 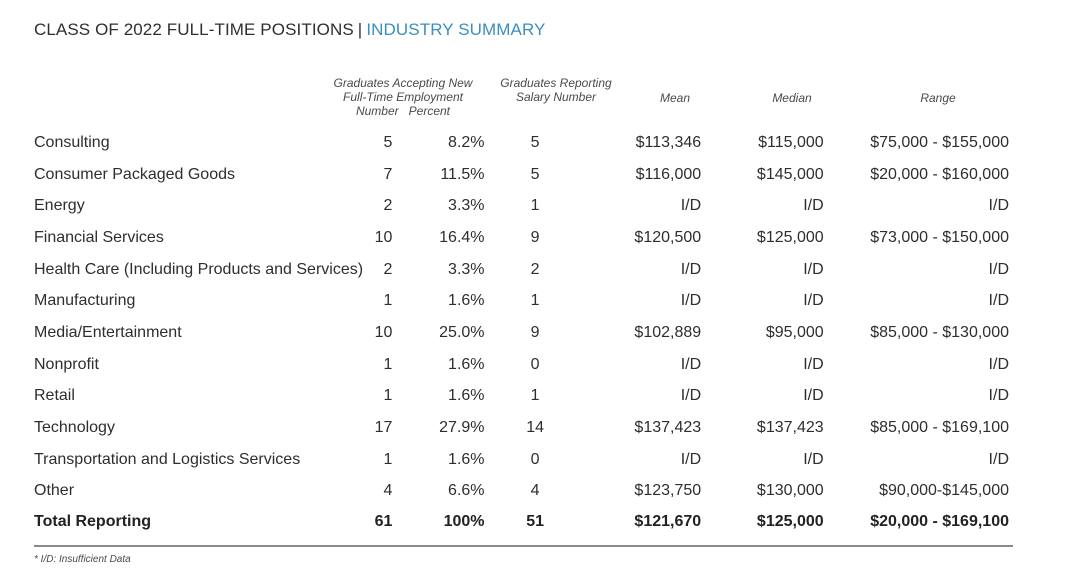 What do you see at coordinates (523, 546) in the screenshot?
I see `table-bottom-rule` at bounding box center [523, 546].